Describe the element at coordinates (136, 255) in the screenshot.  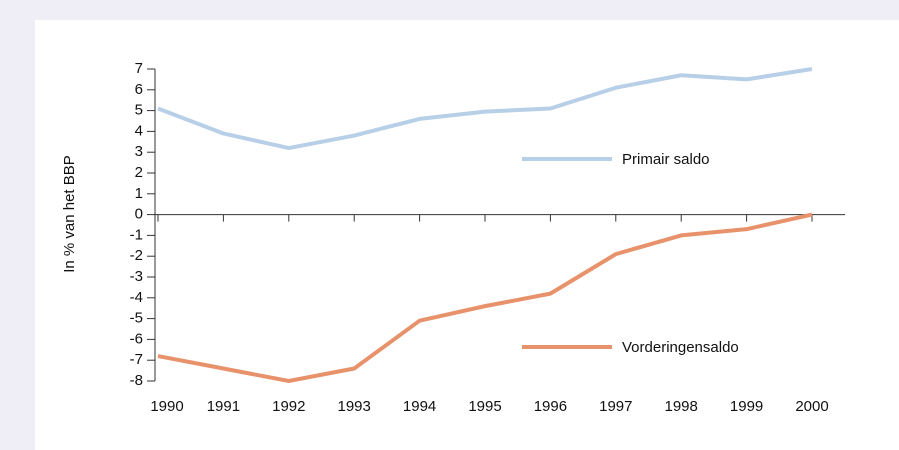
I see `y-tick-label: -2` at that location.